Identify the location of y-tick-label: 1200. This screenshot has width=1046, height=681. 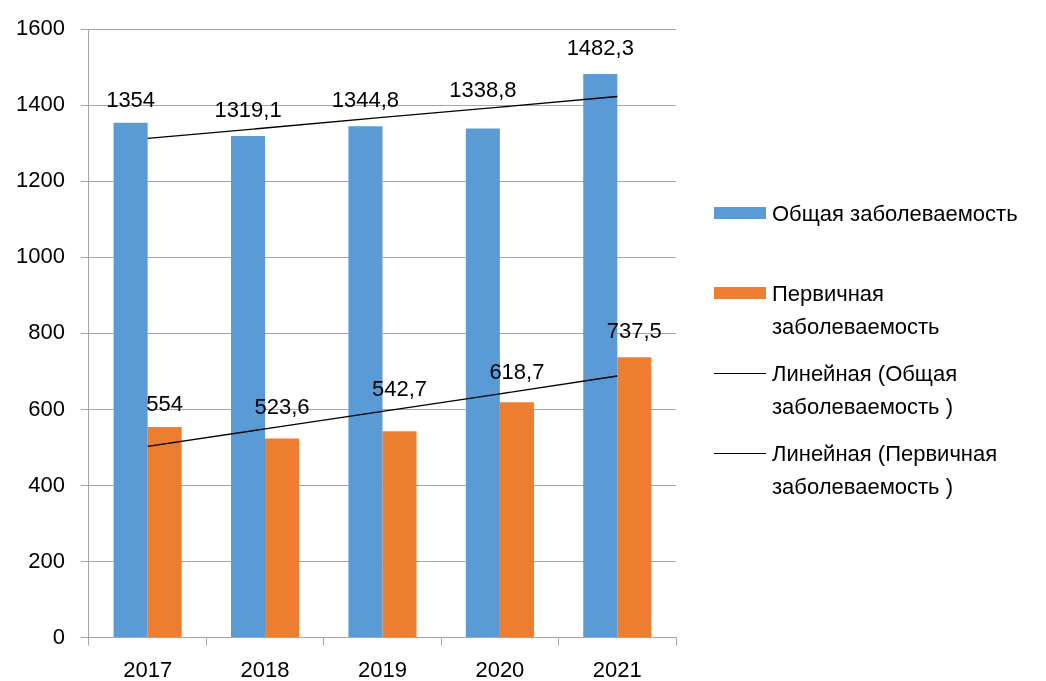
(40, 180).